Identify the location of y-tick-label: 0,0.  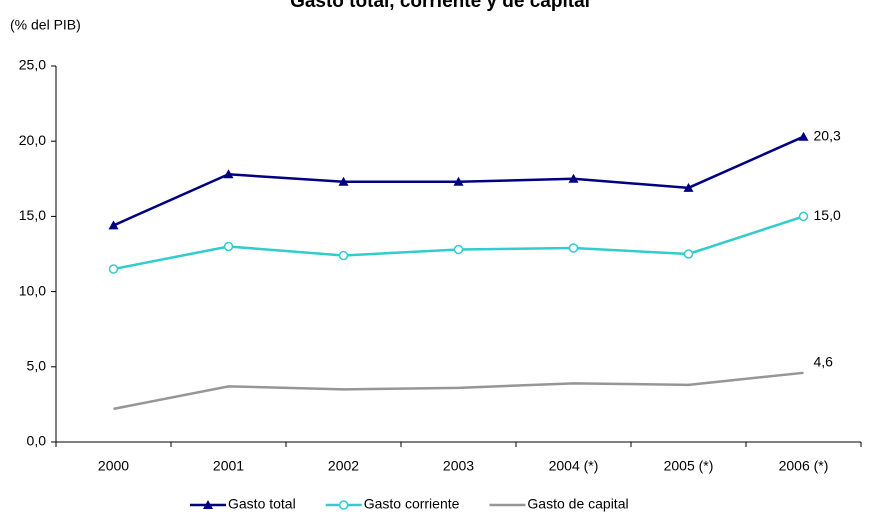
(37, 441).